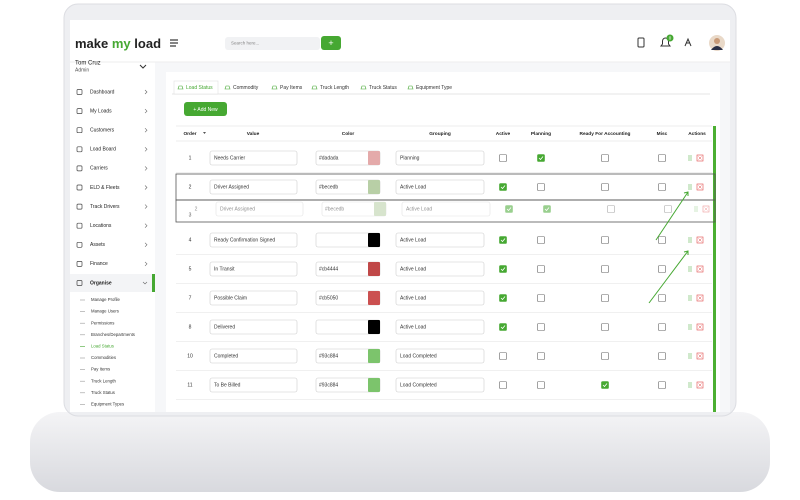 This screenshot has width=800, height=500. I want to click on tab: Pay Items, so click(291, 88).